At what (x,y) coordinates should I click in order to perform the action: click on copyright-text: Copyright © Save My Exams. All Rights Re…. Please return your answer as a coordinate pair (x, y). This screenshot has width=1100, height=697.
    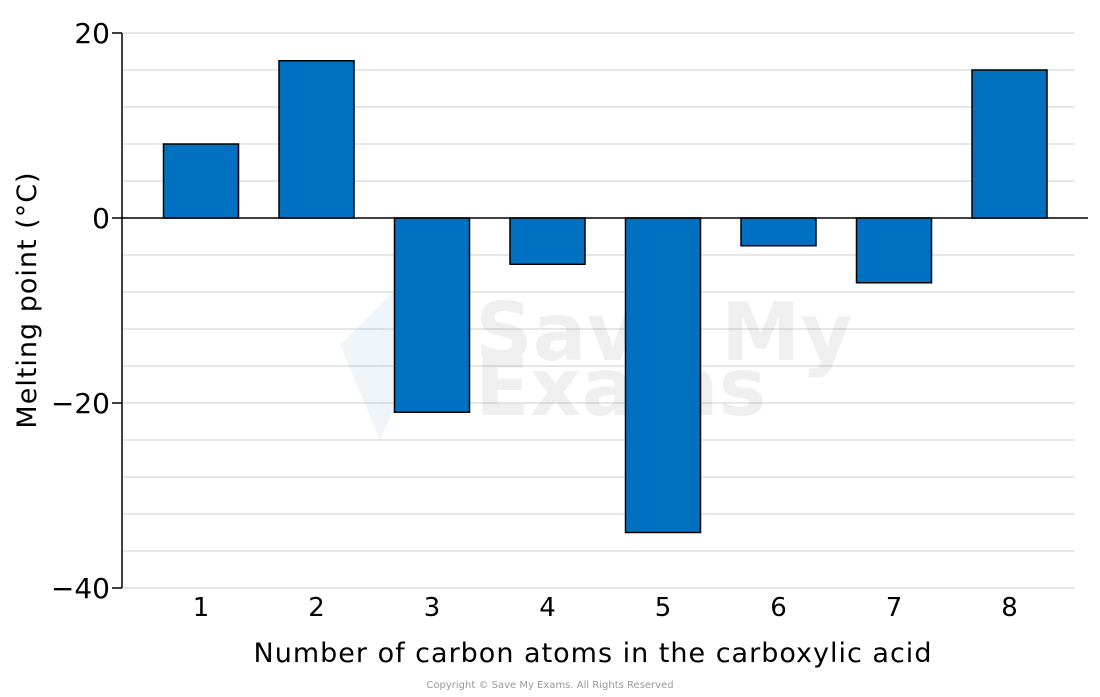
    Looking at the image, I should click on (549, 685).